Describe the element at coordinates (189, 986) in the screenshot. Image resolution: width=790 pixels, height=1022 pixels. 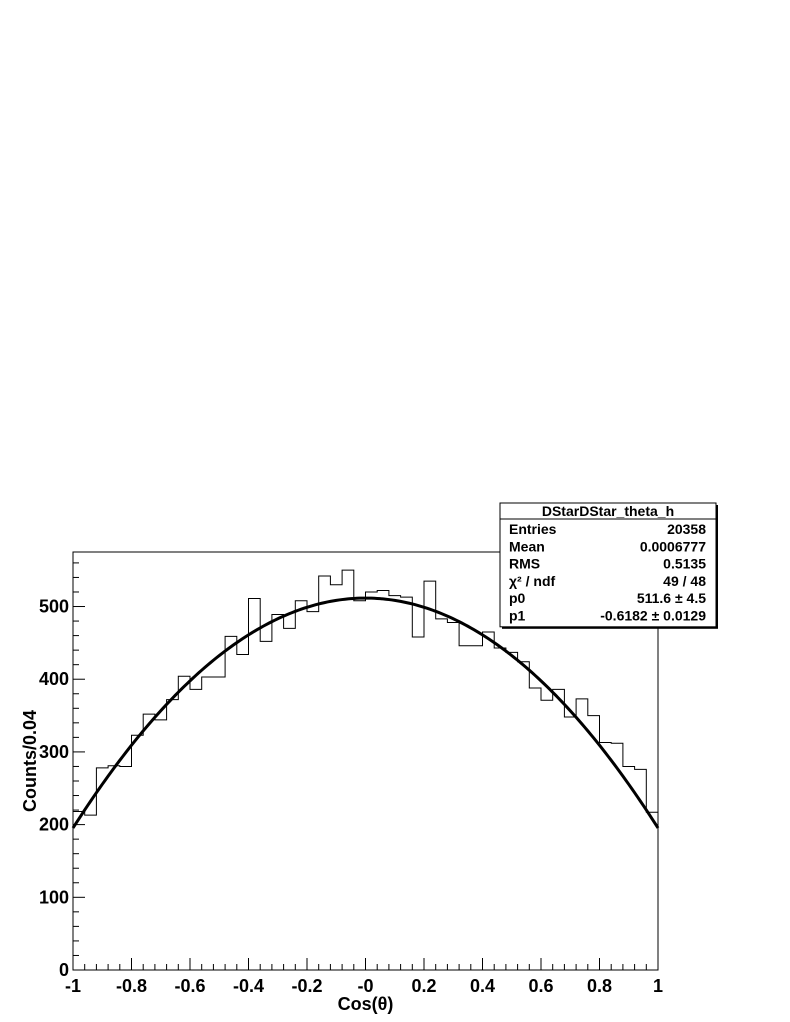
I see `x-tick-label: -0.6` at that location.